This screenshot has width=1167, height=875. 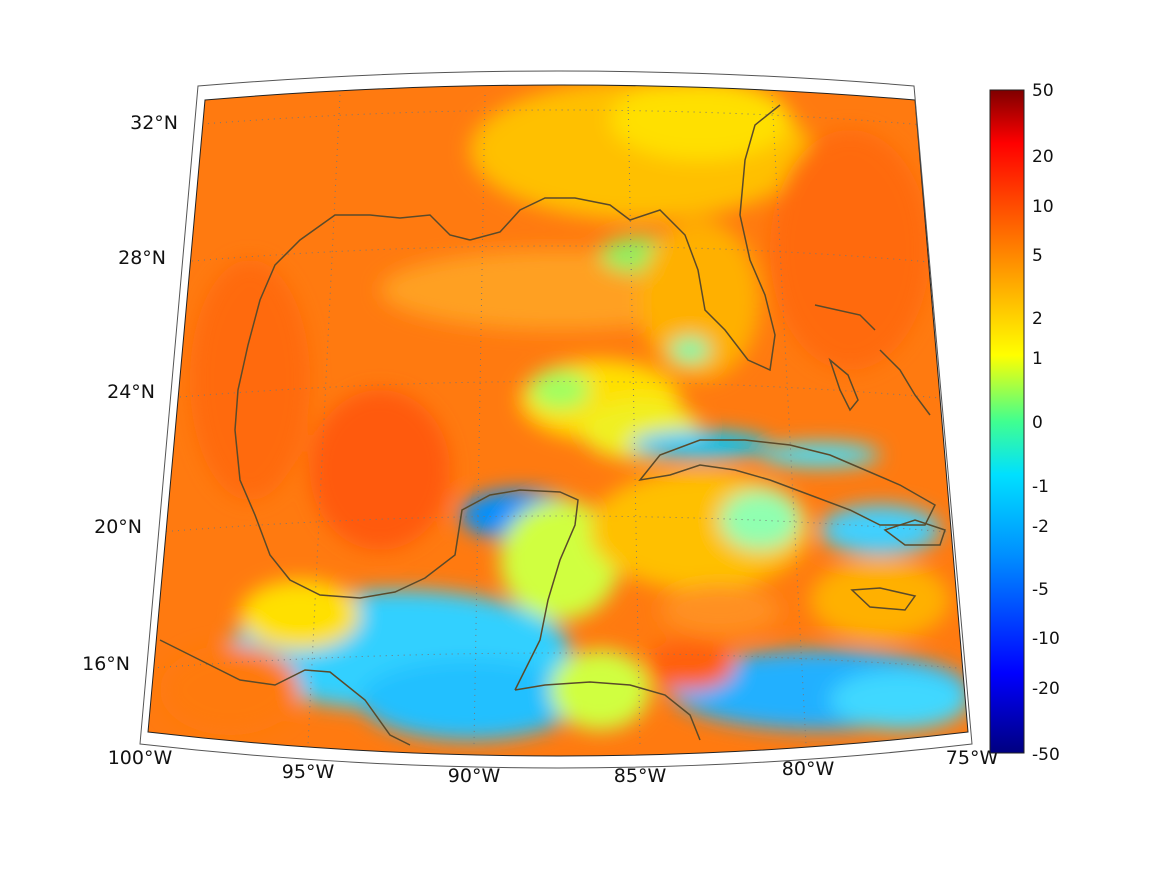 What do you see at coordinates (1037, 423) in the screenshot?
I see `cb-tick-0: 0` at bounding box center [1037, 423].